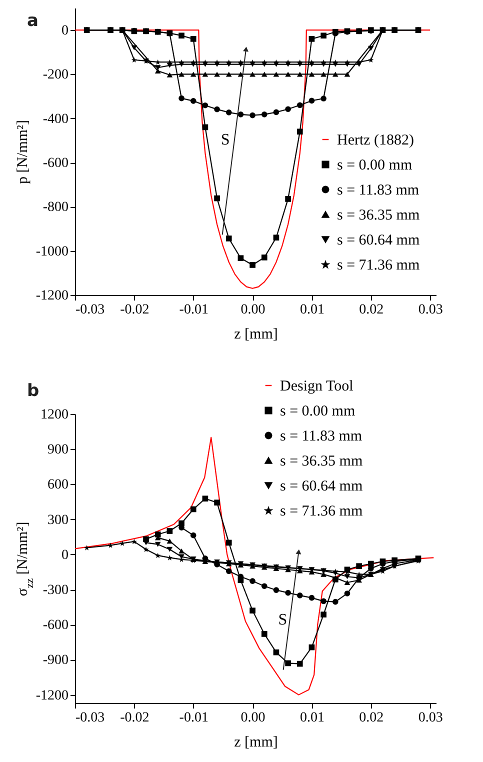 This screenshot has width=483, height=762. I want to click on legend-label: Design Tool, so click(317, 386).